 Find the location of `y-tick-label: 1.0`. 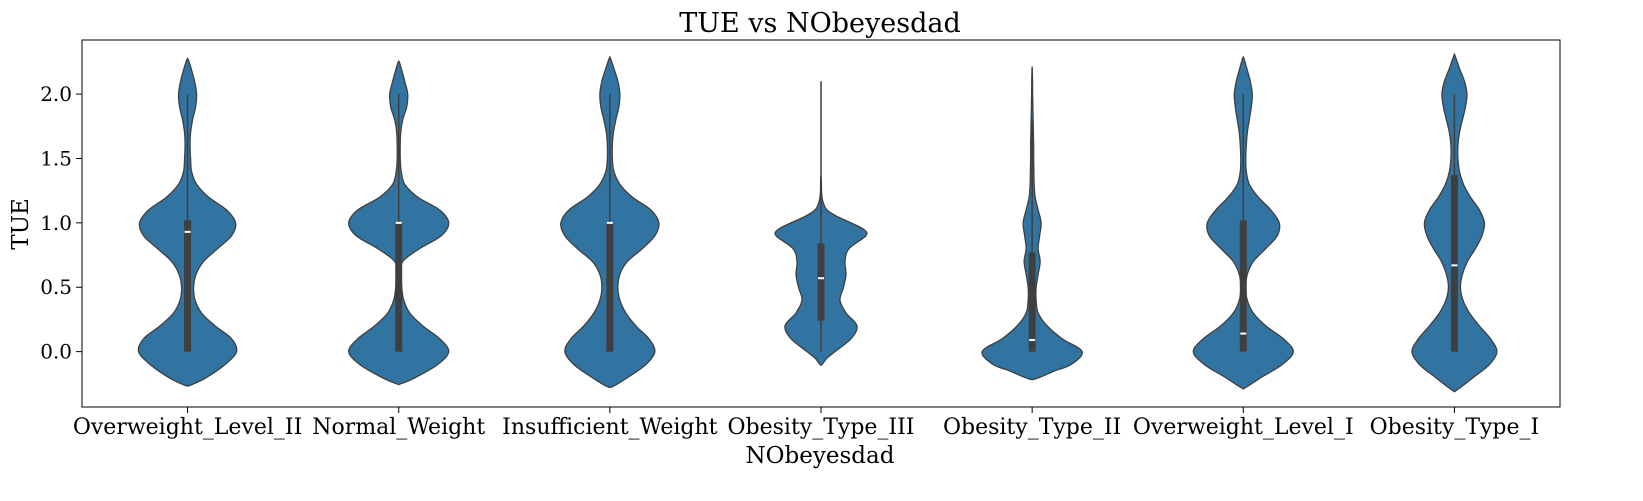

y-tick-label: 1.0 is located at coordinates (56, 223).